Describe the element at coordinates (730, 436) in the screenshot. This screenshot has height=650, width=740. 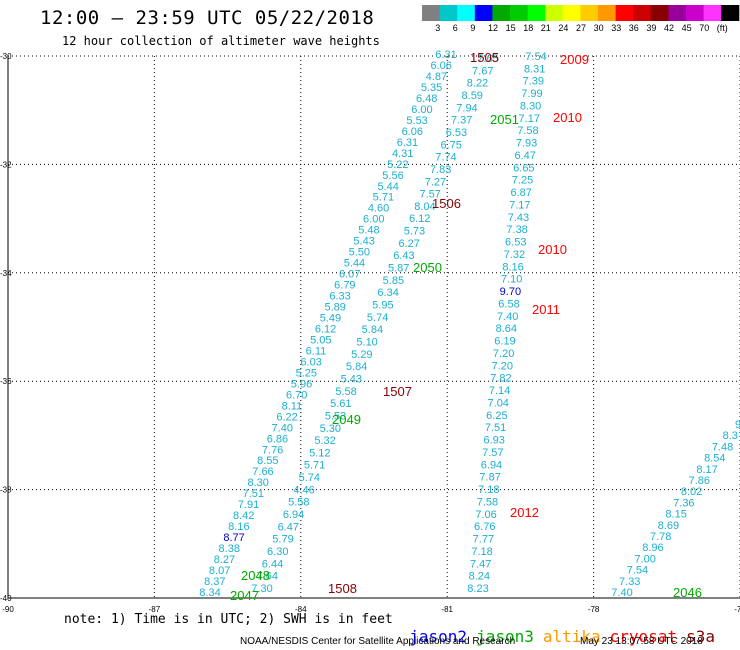
I see `swh-value: 8.3` at that location.